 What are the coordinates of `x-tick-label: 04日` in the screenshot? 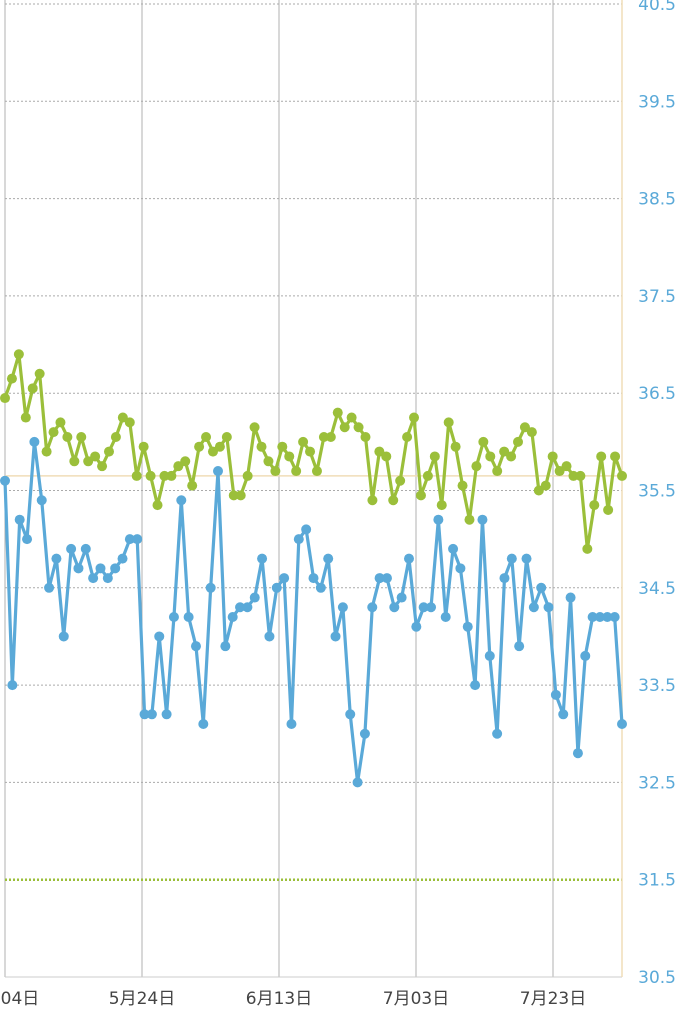 It's located at (20, 999).